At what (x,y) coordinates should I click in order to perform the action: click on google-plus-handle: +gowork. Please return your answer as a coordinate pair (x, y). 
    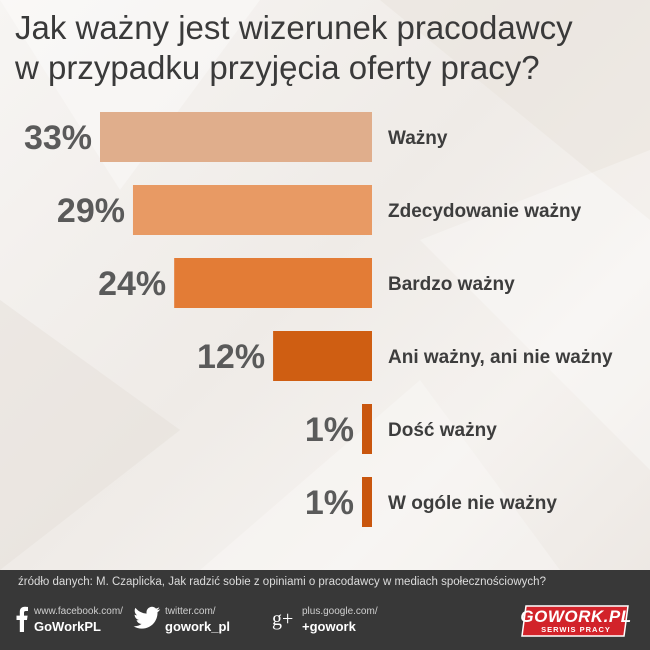
    Looking at the image, I should click on (329, 626).